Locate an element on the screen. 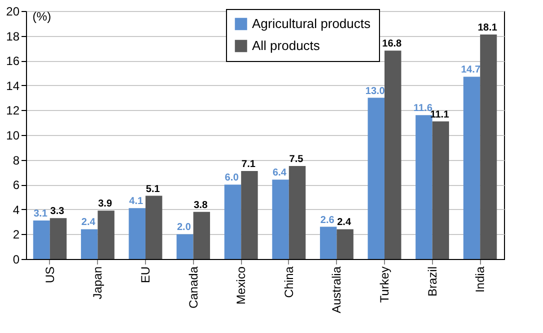  data-label: 3.8 is located at coordinates (201, 205).